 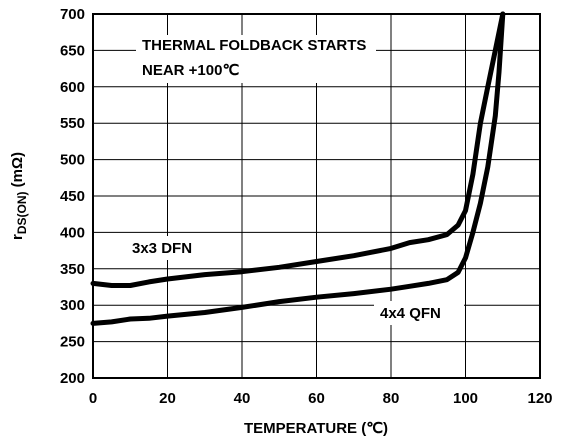 What do you see at coordinates (17, 172) in the screenshot?
I see `y-axis-title-unit: (mΩ)` at bounding box center [17, 172].